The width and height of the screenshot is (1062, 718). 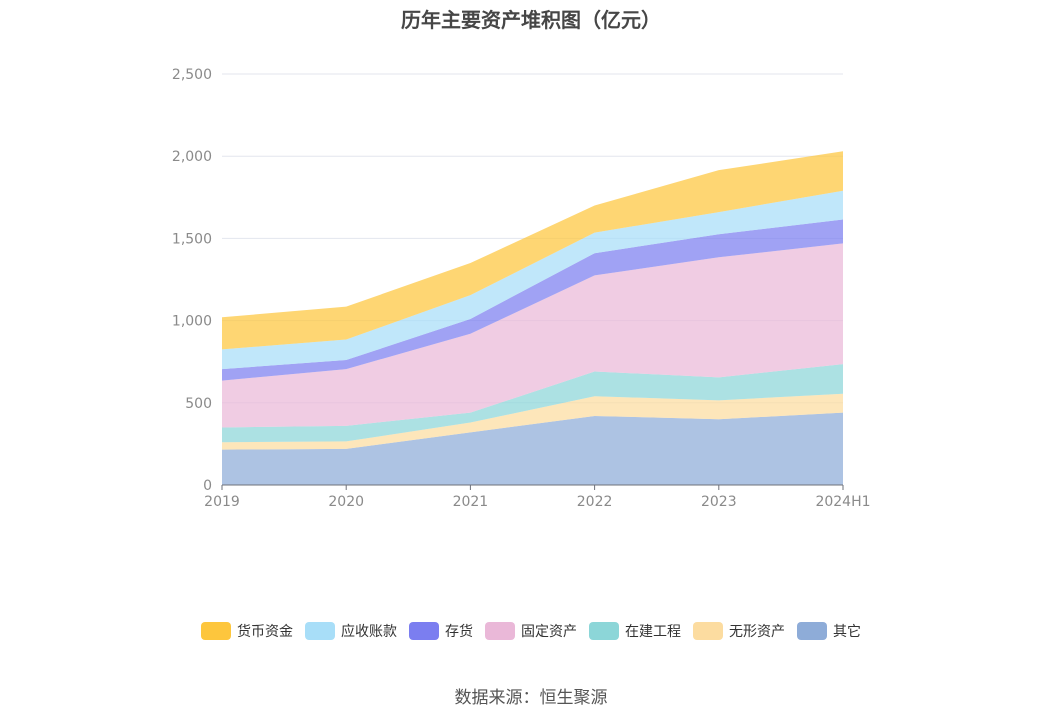 I want to click on legend-label: 存货, so click(x=459, y=632).